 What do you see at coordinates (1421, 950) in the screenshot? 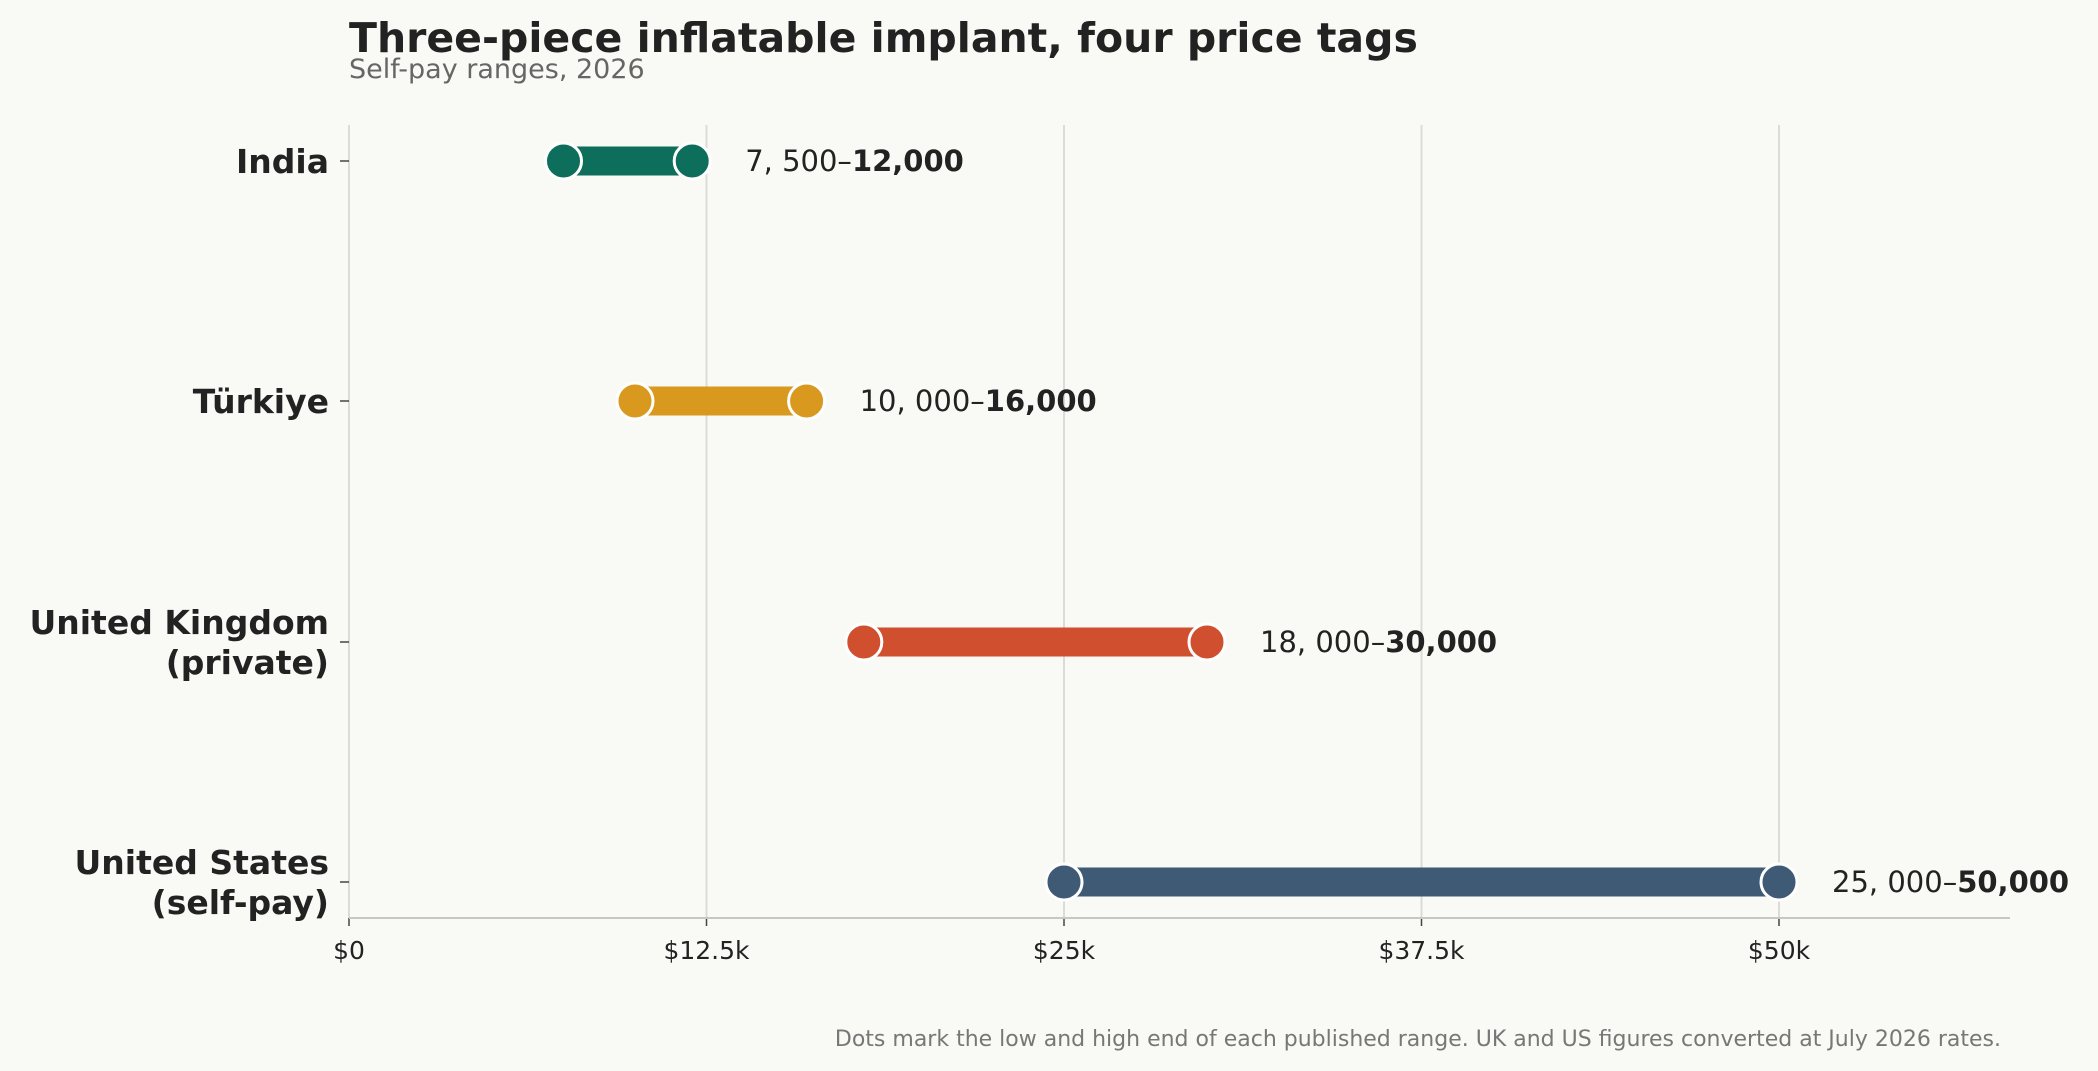
I see `x-tick-label: $37.5k` at bounding box center [1421, 950].